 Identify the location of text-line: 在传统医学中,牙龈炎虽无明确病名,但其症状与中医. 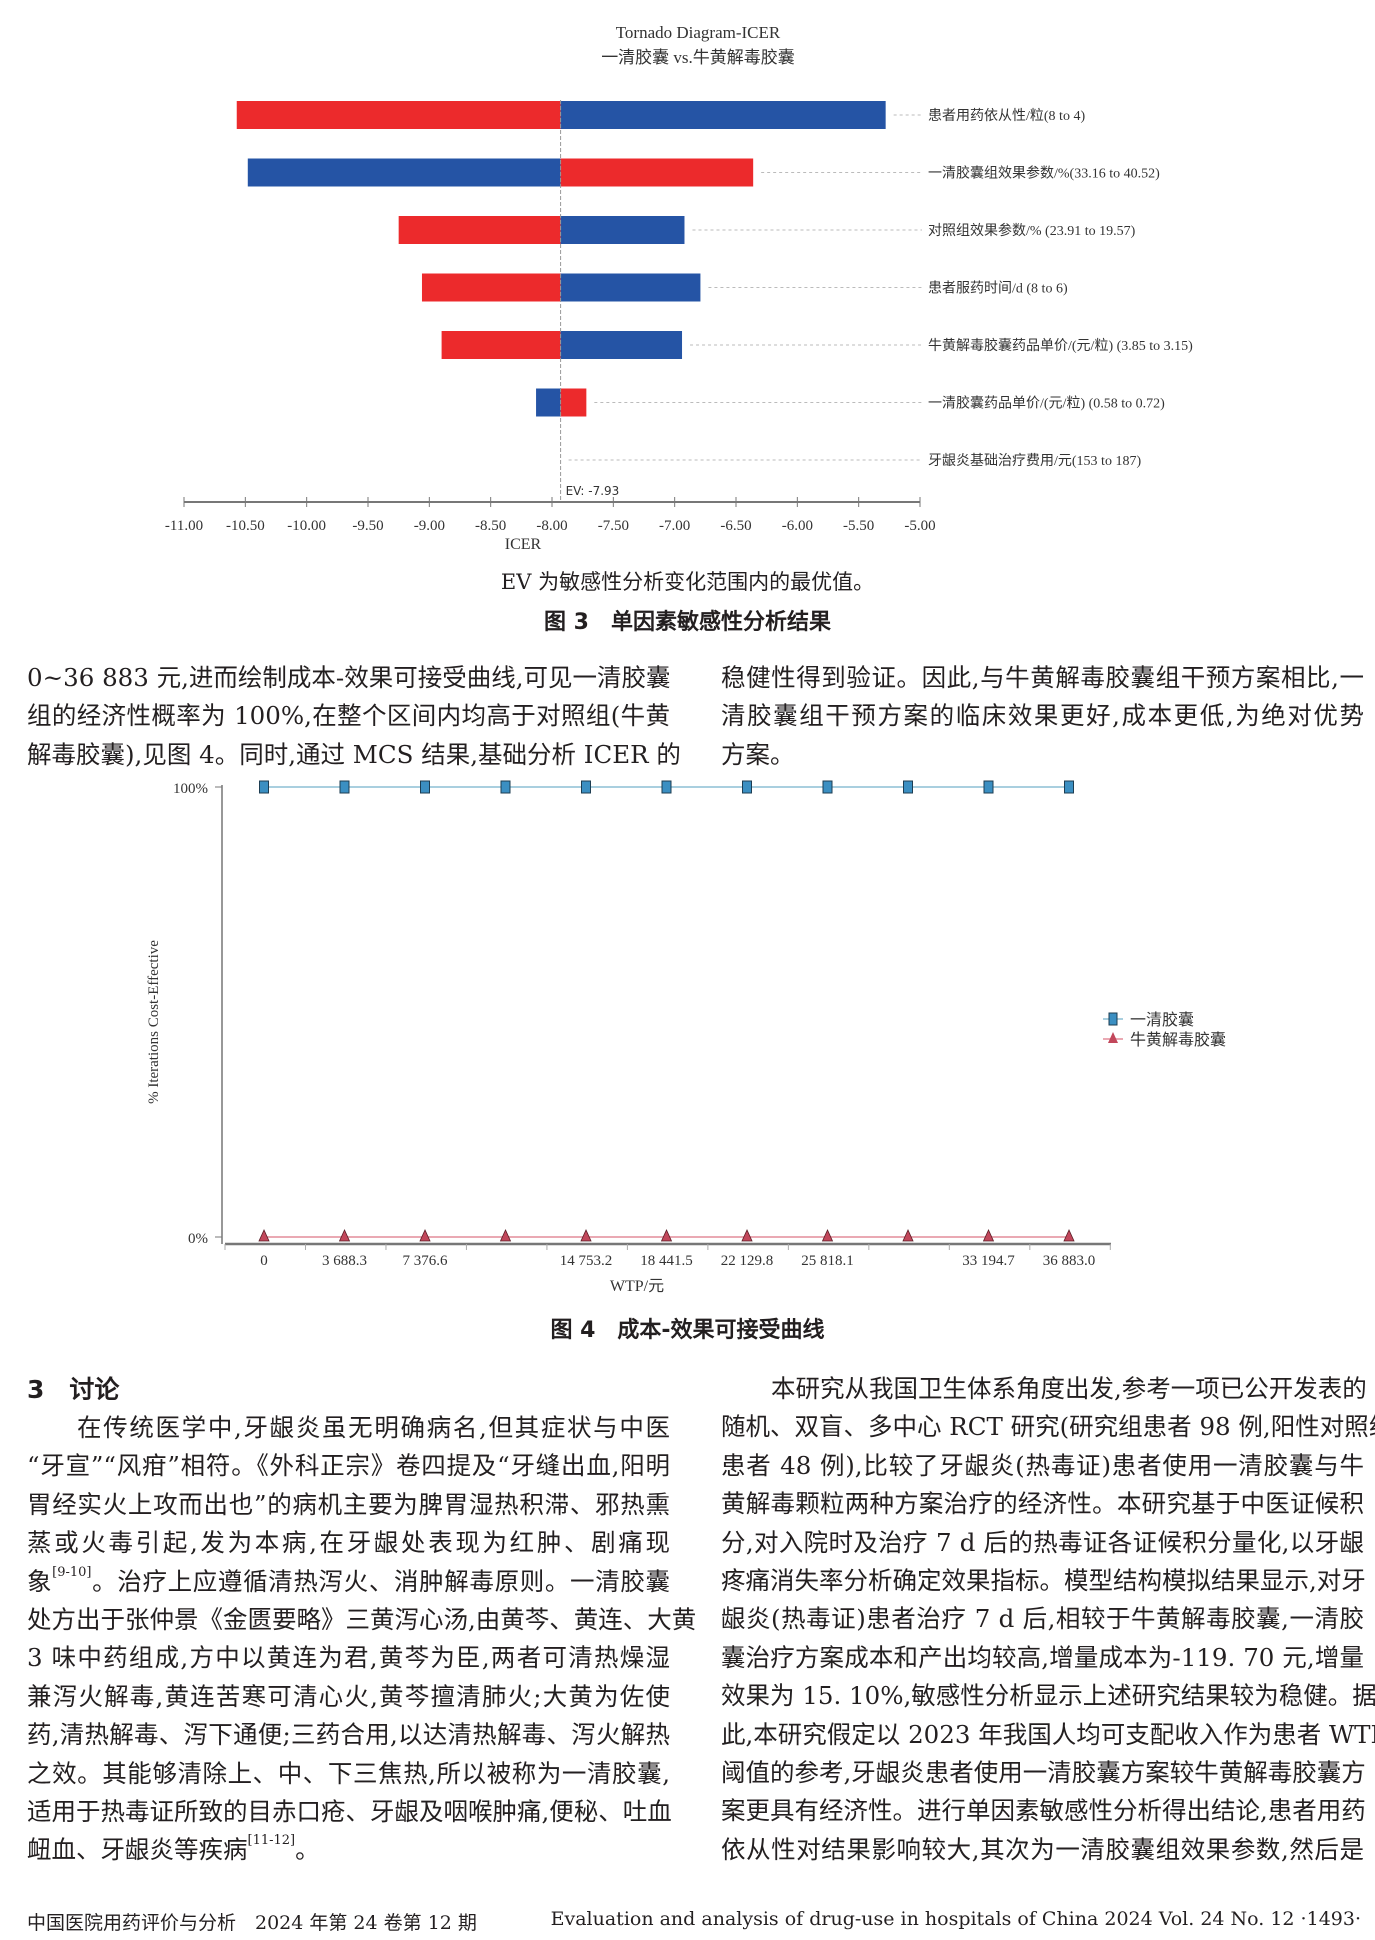
(373, 1428).